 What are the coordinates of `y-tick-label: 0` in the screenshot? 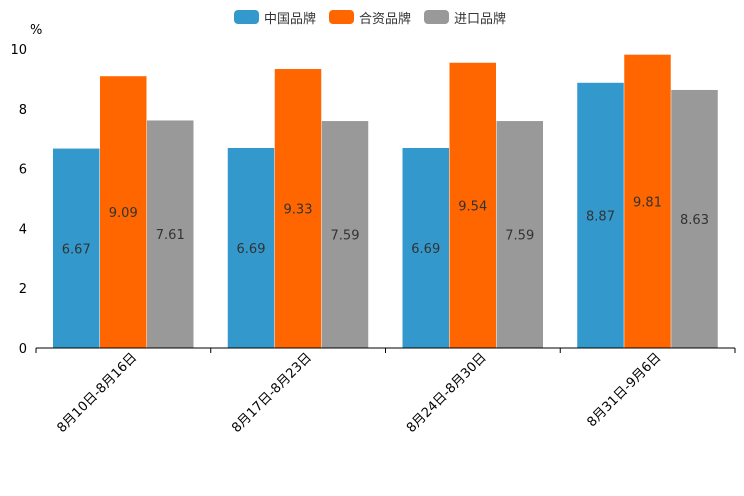 It's located at (23, 349).